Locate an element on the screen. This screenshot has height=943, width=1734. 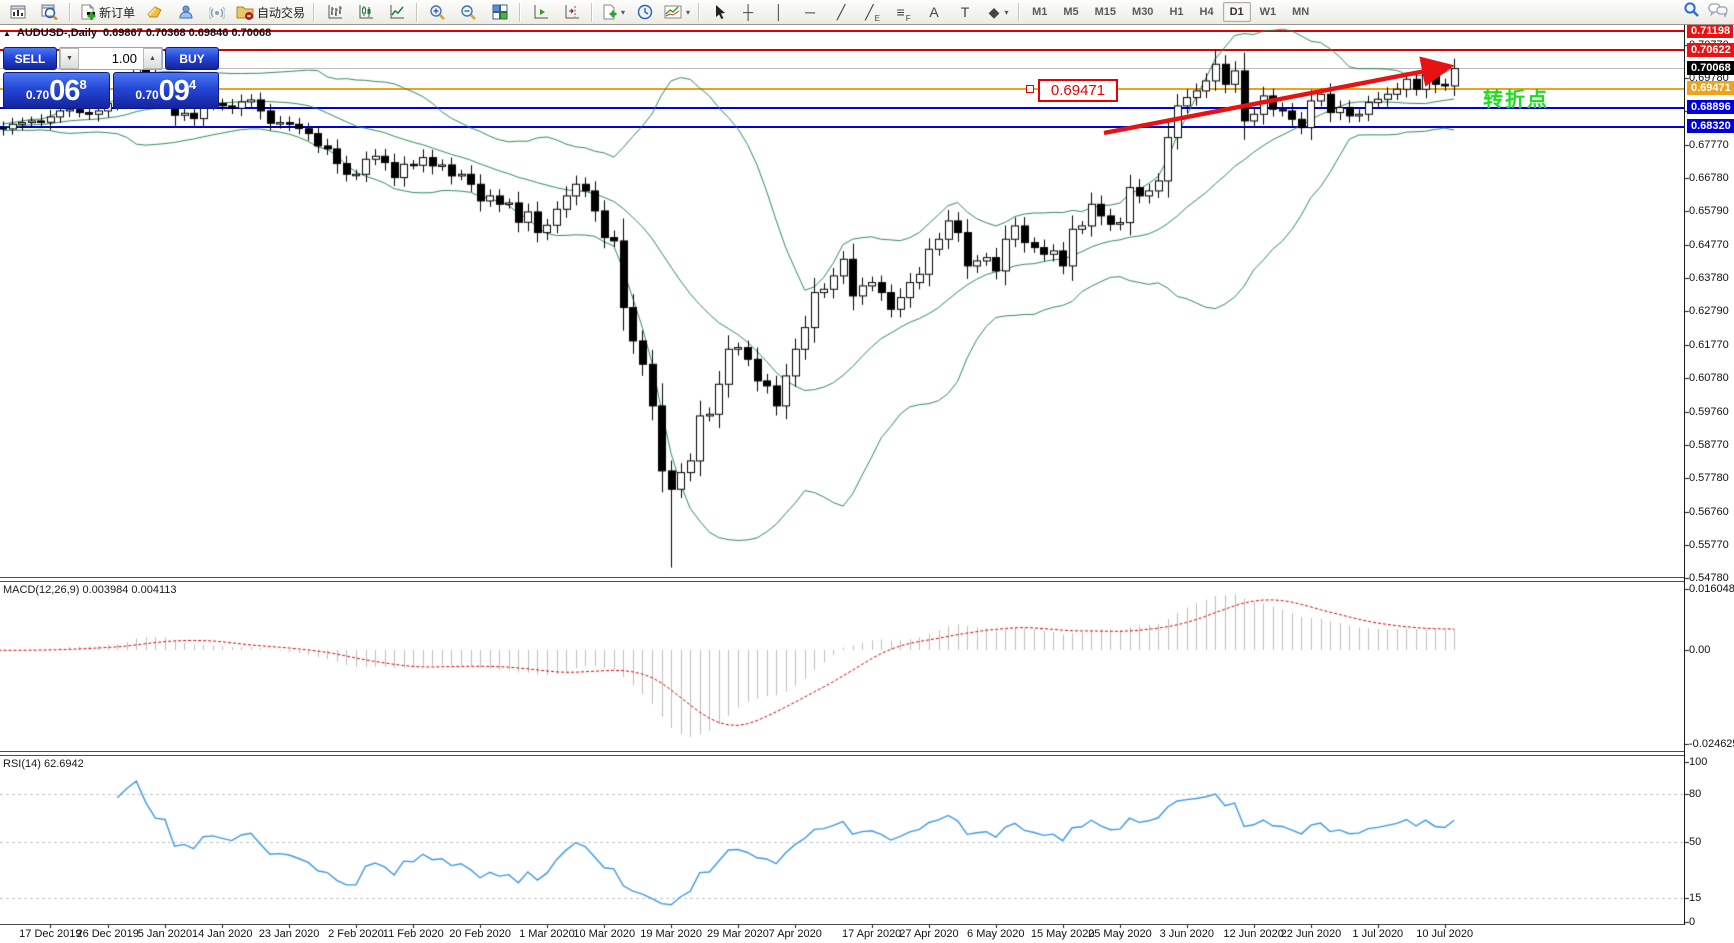
axis-tick: 50 is located at coordinates (1695, 842).